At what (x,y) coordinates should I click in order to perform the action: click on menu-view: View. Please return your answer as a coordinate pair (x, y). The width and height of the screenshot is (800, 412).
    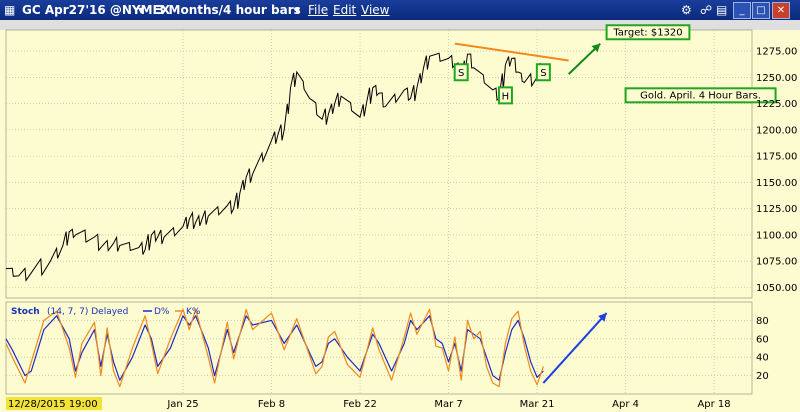
    Looking at the image, I should click on (375, 10).